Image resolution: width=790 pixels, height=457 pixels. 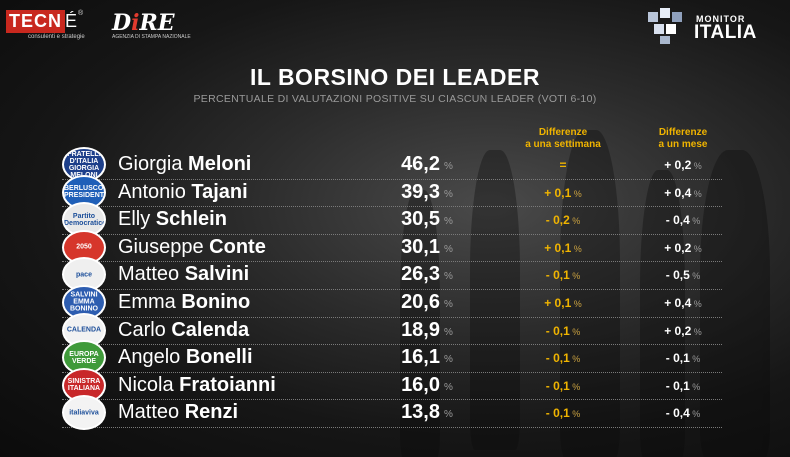 What do you see at coordinates (151, 412) in the screenshot?
I see `leader-first-name: Matteo` at bounding box center [151, 412].